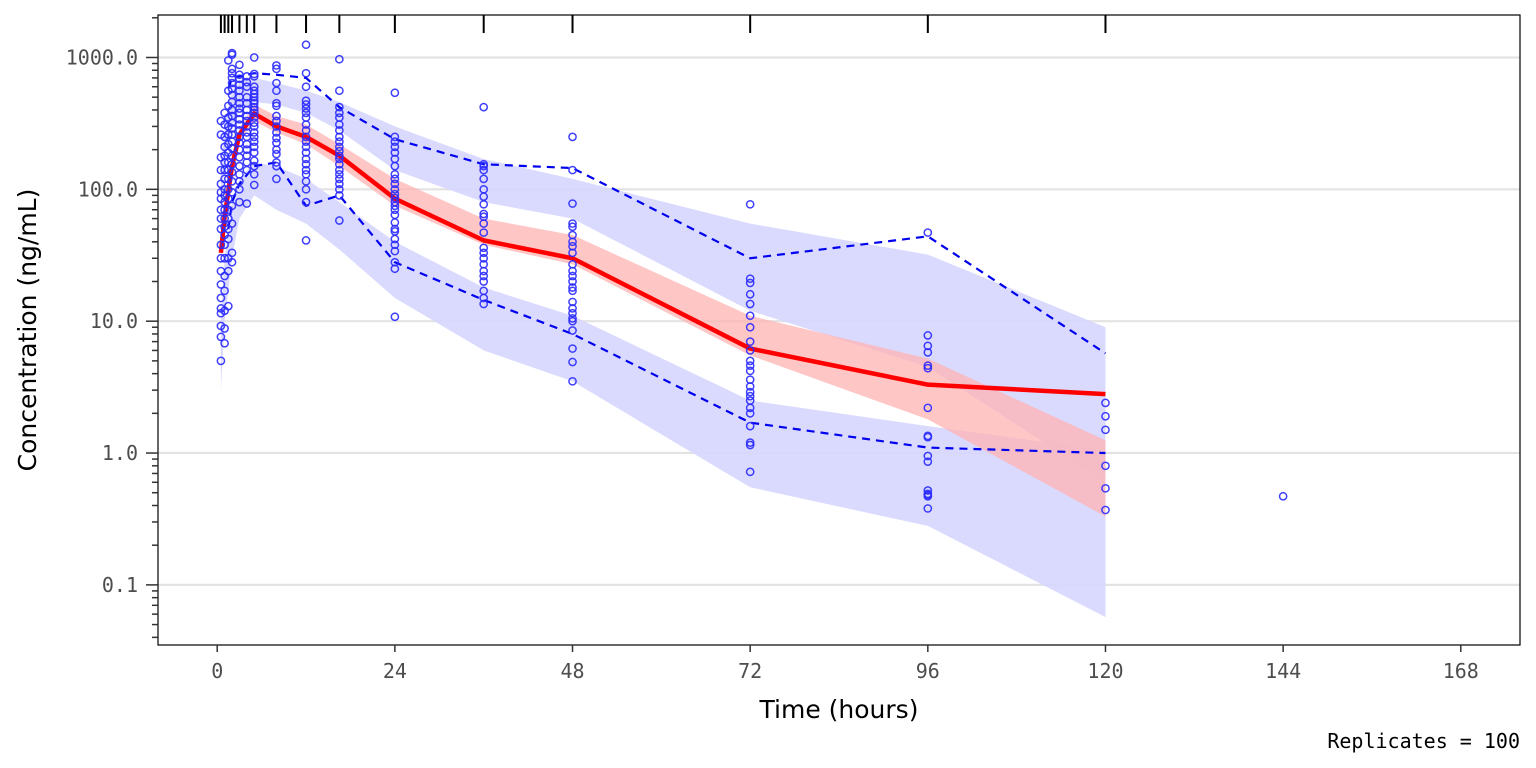 The width and height of the screenshot is (1536, 768). I want to click on replicates-caption: Replicates = 100, so click(1423, 741).